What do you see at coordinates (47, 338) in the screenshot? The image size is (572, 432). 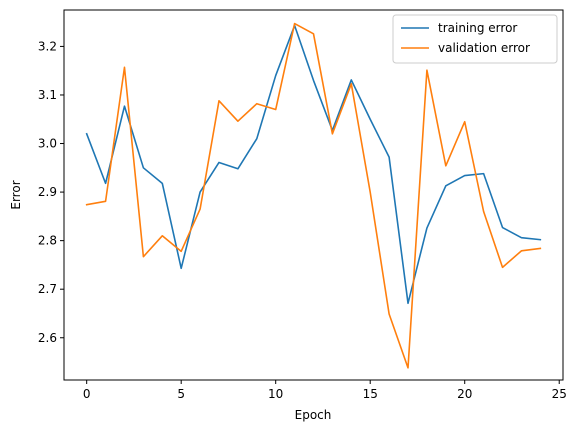 I see `y-tick-label: 2.6` at bounding box center [47, 338].